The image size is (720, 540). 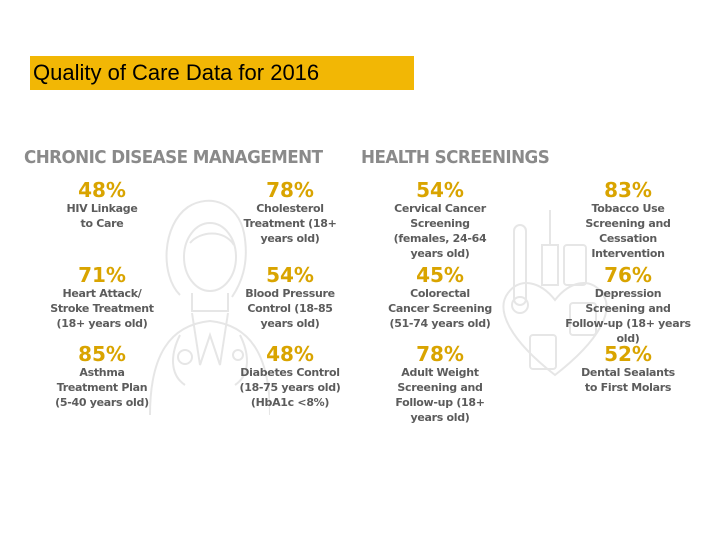 I want to click on slide-title: Quality of Care Data for 2016, so click(x=222, y=73).